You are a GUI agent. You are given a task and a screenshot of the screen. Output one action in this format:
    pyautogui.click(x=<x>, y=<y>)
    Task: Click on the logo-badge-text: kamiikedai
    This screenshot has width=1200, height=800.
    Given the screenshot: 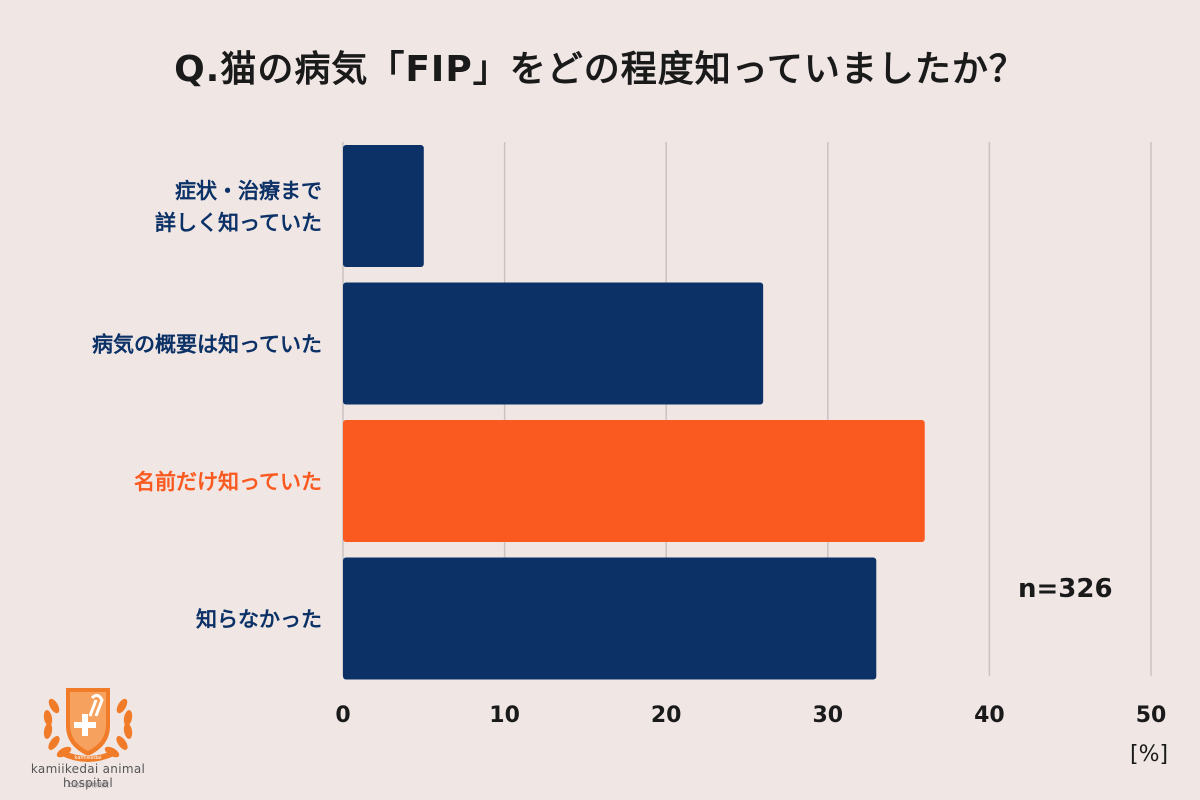 What is the action you would take?
    pyautogui.click(x=88, y=758)
    